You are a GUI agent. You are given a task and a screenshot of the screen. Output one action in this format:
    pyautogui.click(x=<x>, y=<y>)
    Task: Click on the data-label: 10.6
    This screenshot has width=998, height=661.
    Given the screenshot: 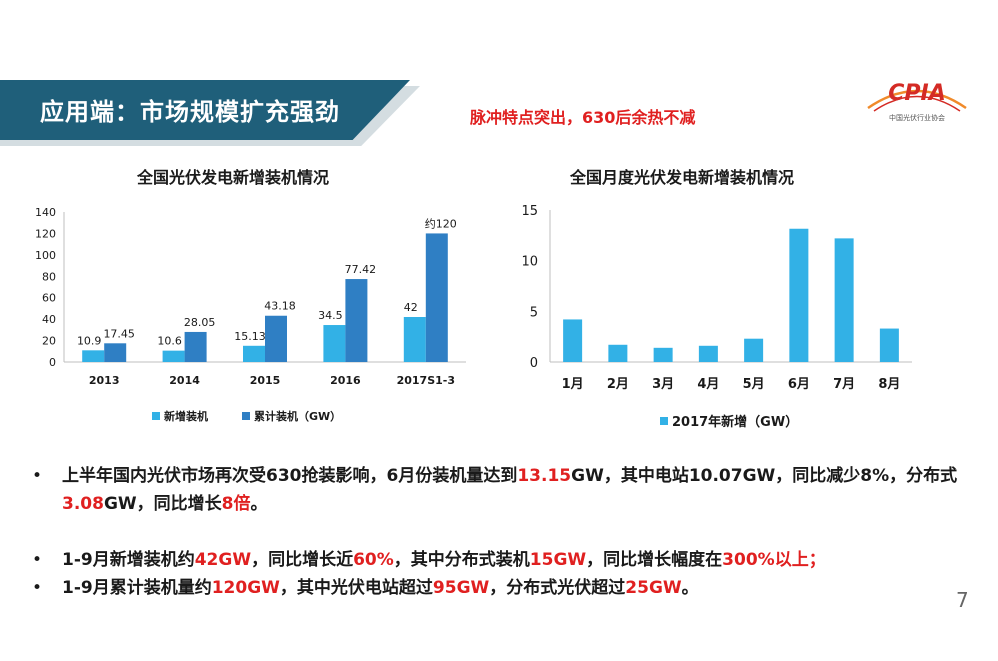 What is the action you would take?
    pyautogui.click(x=169, y=341)
    